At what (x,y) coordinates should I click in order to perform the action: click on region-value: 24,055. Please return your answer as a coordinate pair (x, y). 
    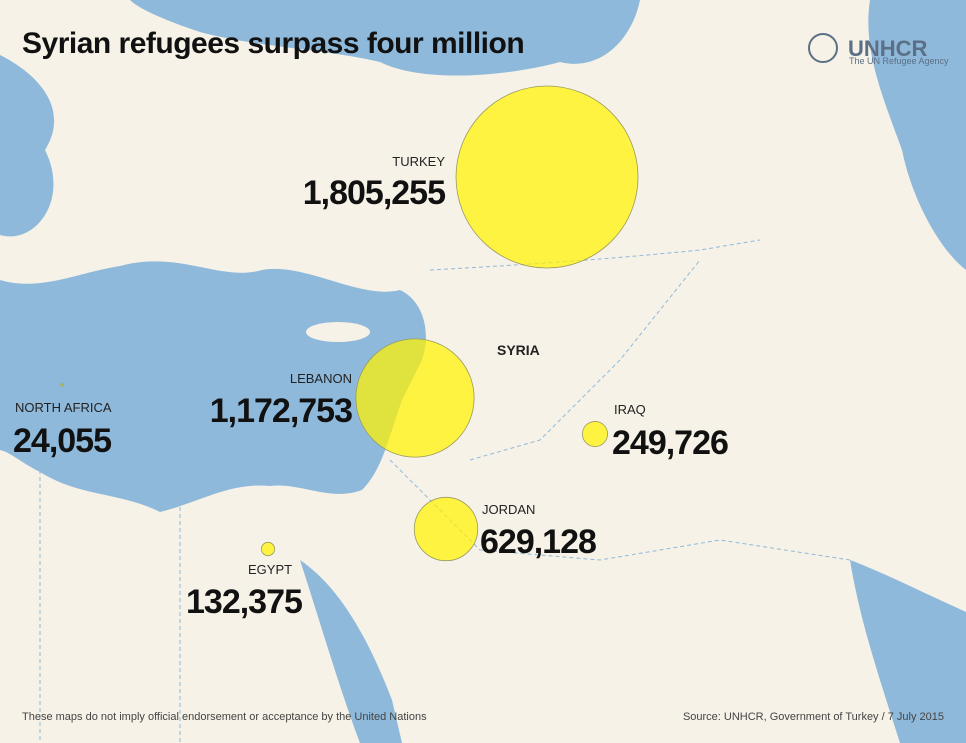
    Looking at the image, I should click on (62, 441).